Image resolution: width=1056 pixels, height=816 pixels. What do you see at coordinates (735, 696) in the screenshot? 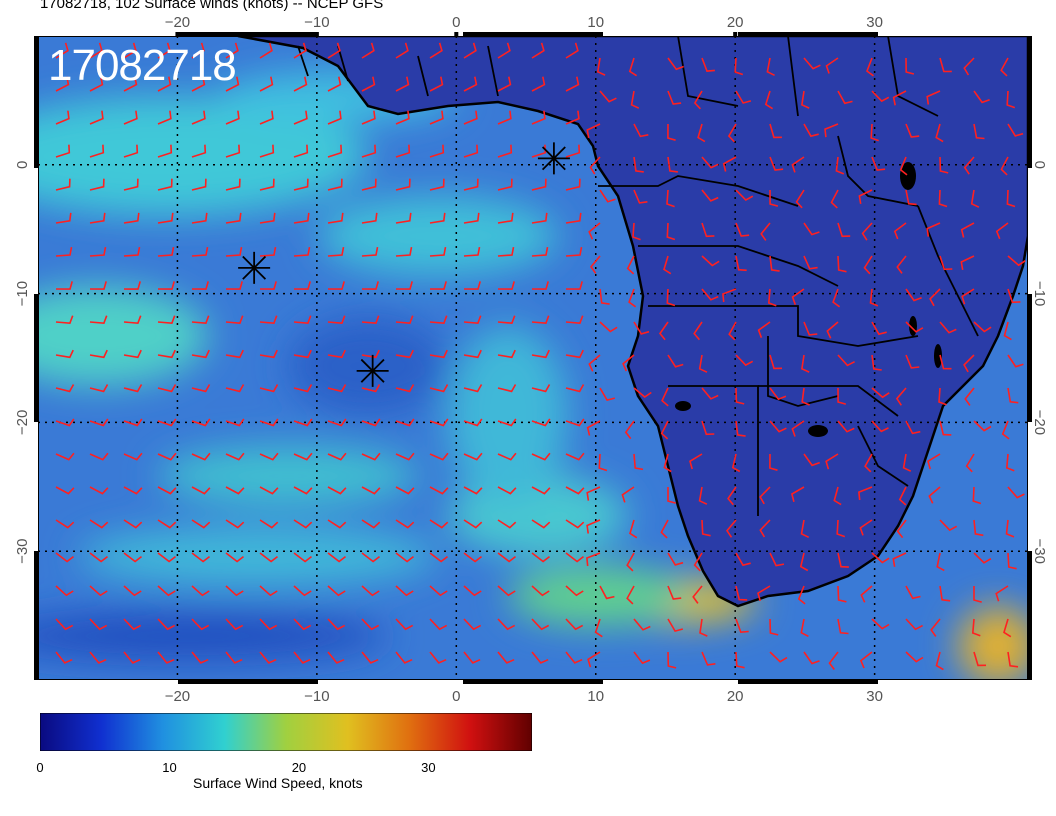
I see `lon-tick-label-bottom: 20` at bounding box center [735, 696].